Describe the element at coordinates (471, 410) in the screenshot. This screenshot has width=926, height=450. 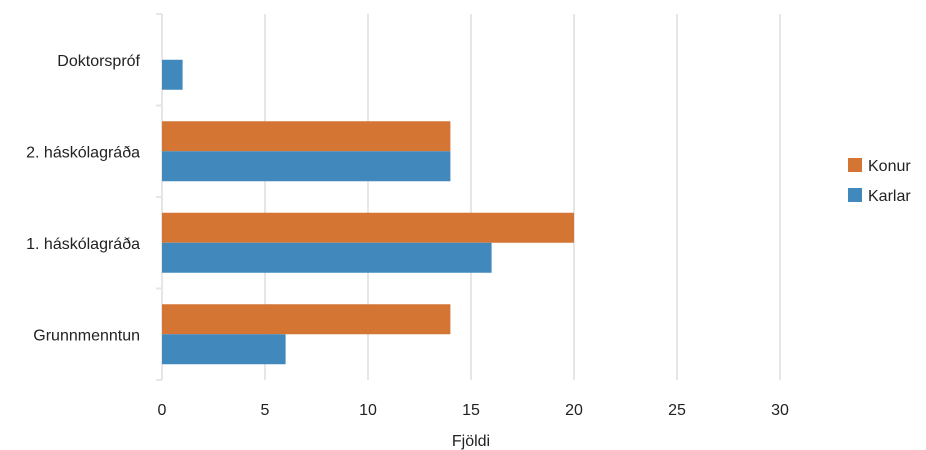
I see `x-tick-label: 15` at that location.